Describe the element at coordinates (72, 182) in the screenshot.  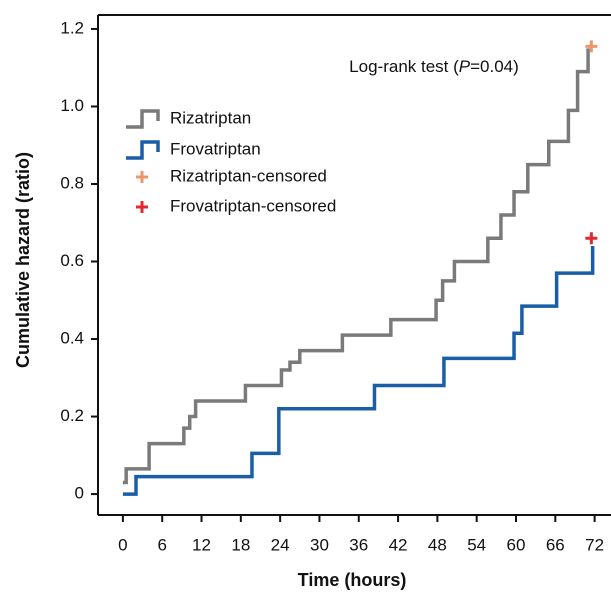
I see `y-tick-label: 0.8` at that location.